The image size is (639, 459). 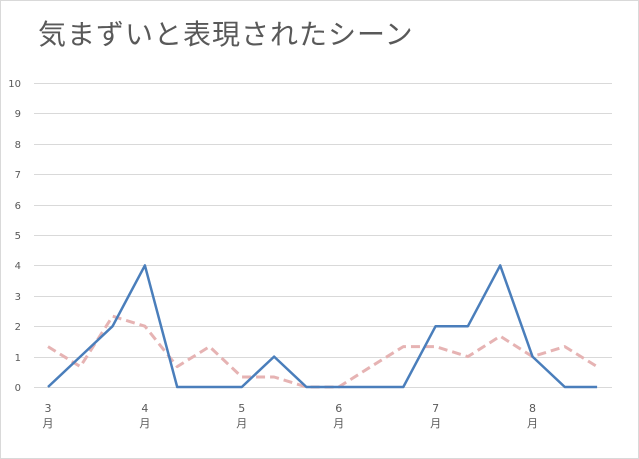 I want to click on y-tick-label: 5, so click(x=18, y=236).